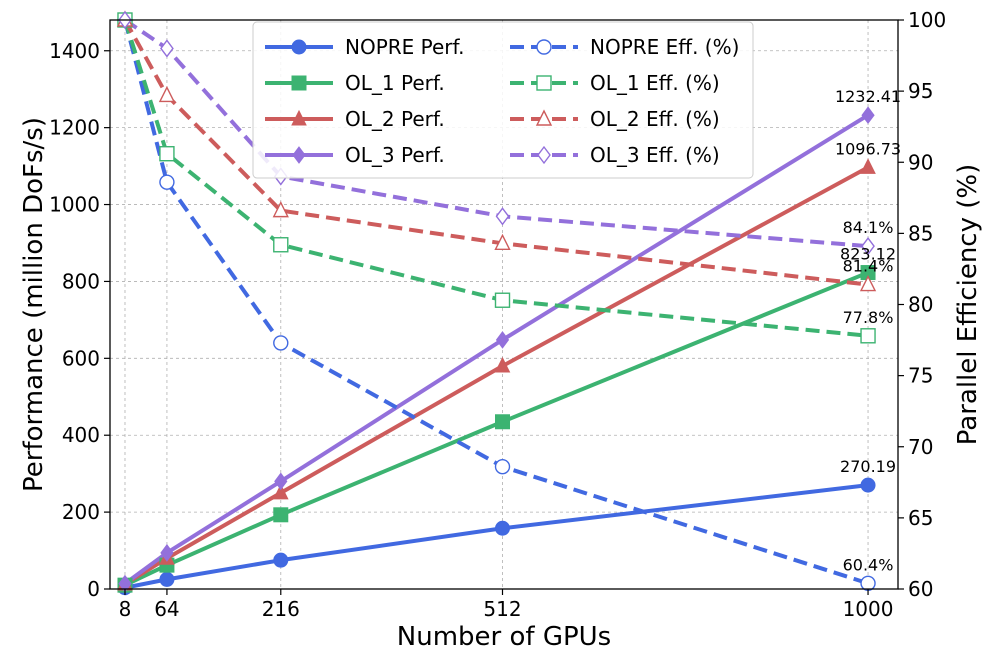 This screenshot has height=664, width=997. Describe the element at coordinates (81, 281) in the screenshot. I see `y-tick-label: 800` at that location.